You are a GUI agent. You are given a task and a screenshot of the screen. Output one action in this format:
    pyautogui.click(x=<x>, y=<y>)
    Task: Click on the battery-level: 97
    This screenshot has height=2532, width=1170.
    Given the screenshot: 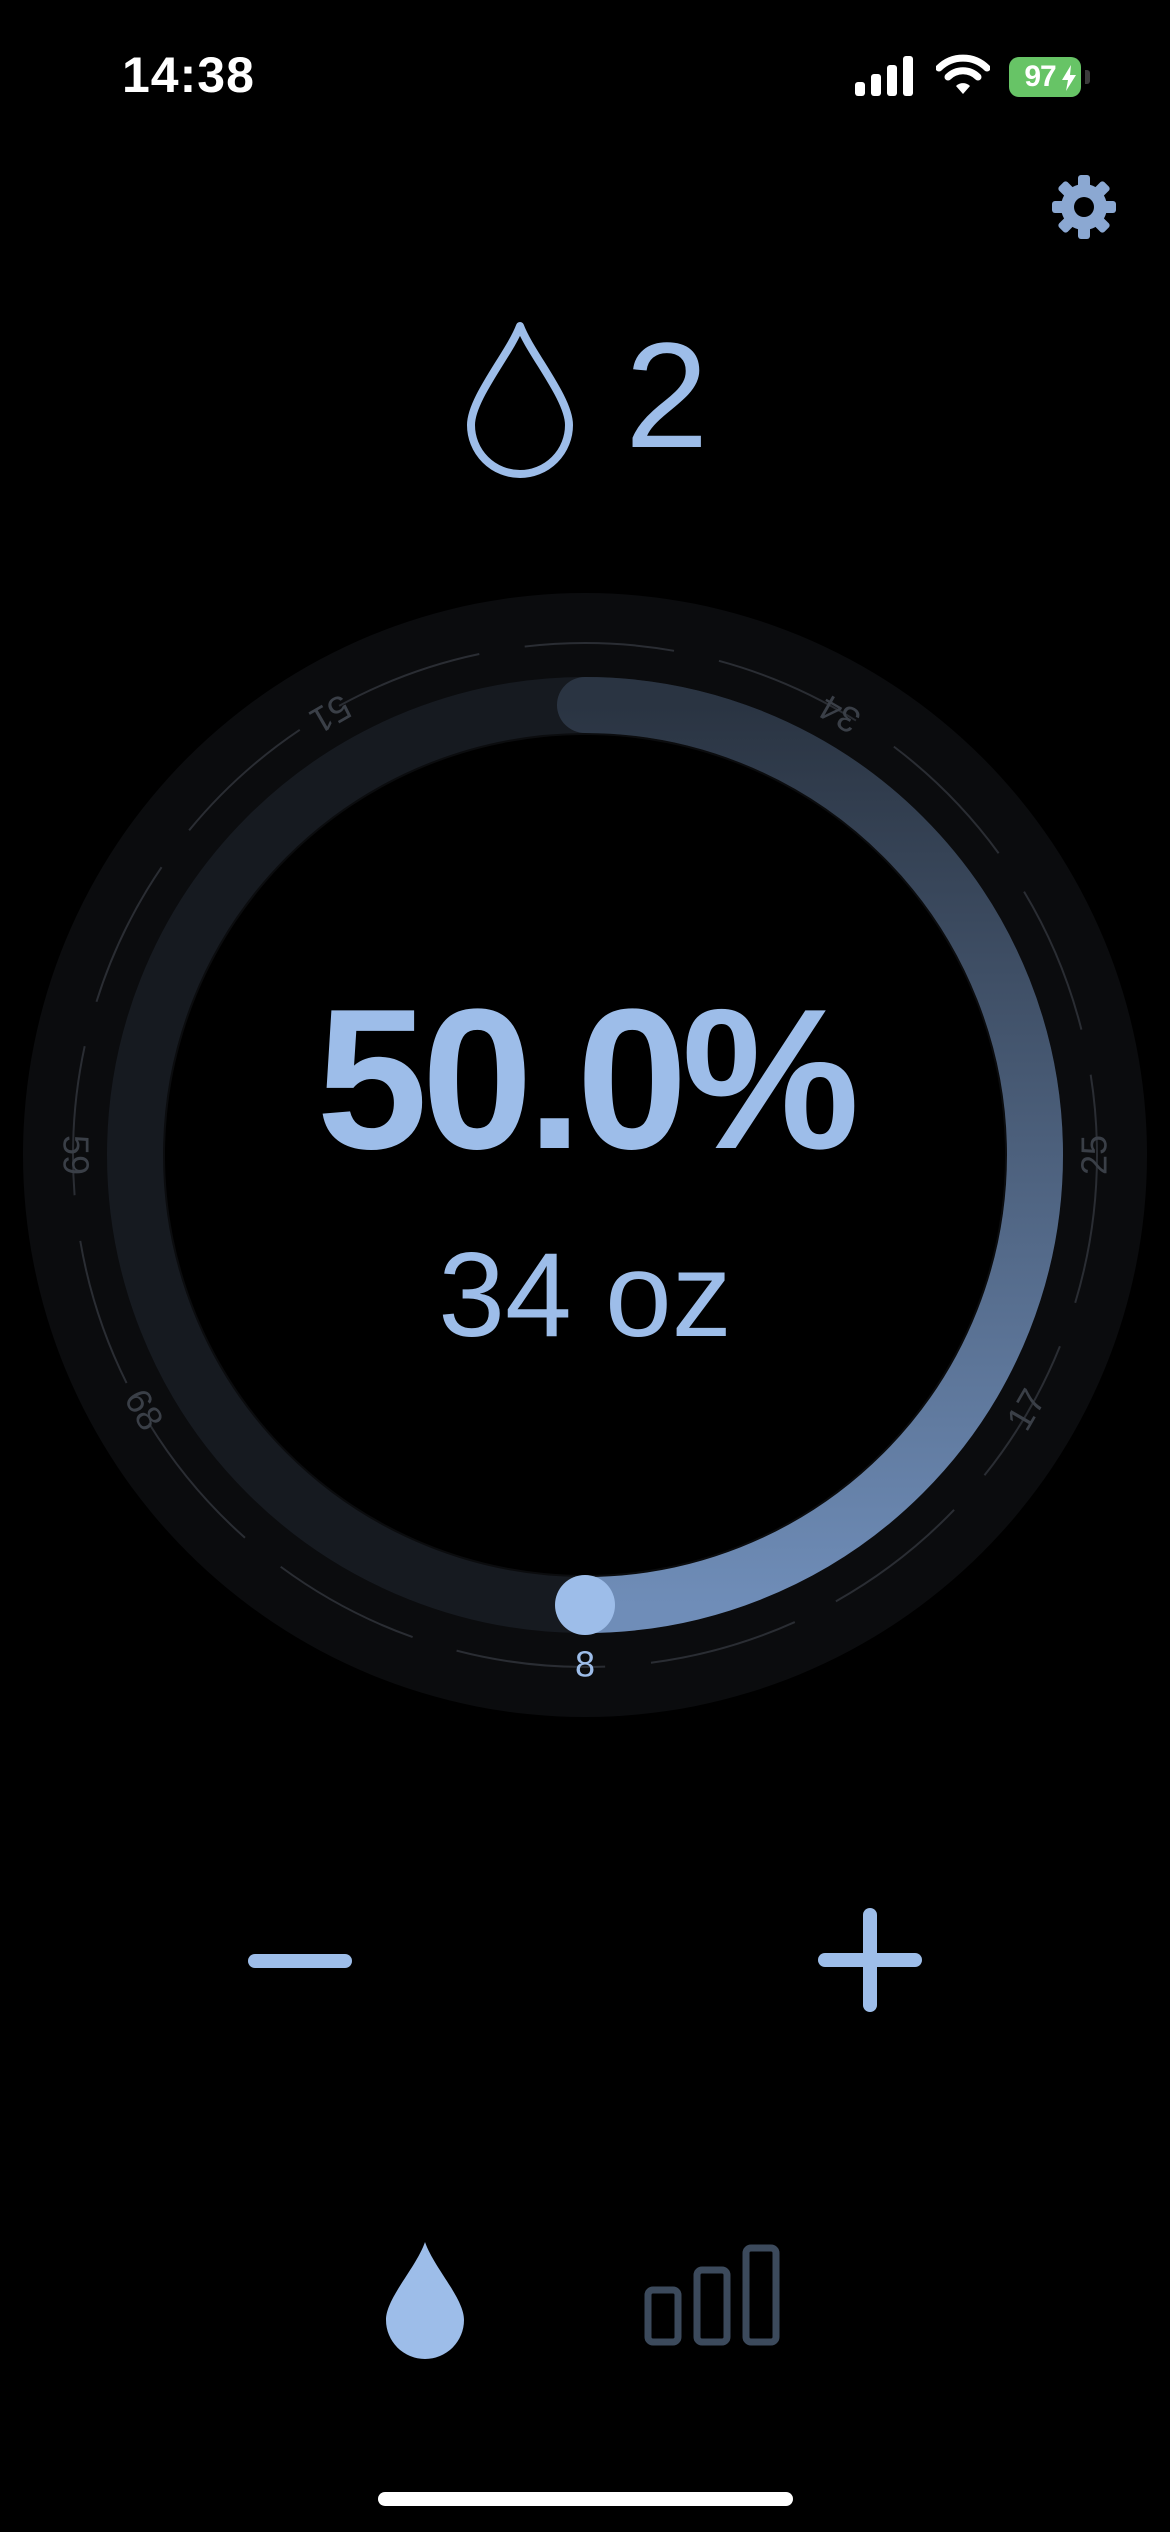 What is the action you would take?
    pyautogui.click(x=1040, y=76)
    